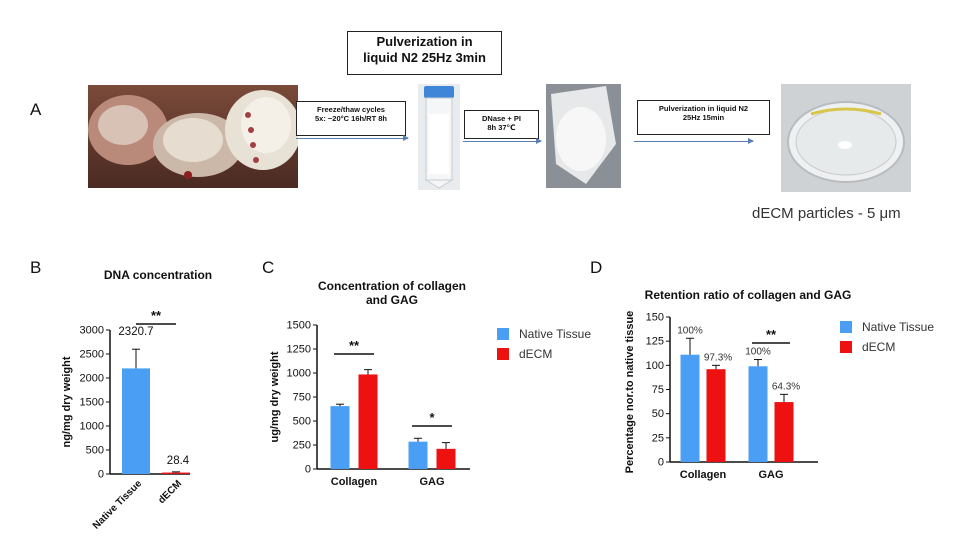  I want to click on chart-c-title-line-1: Concentration of collagen, so click(392, 286).